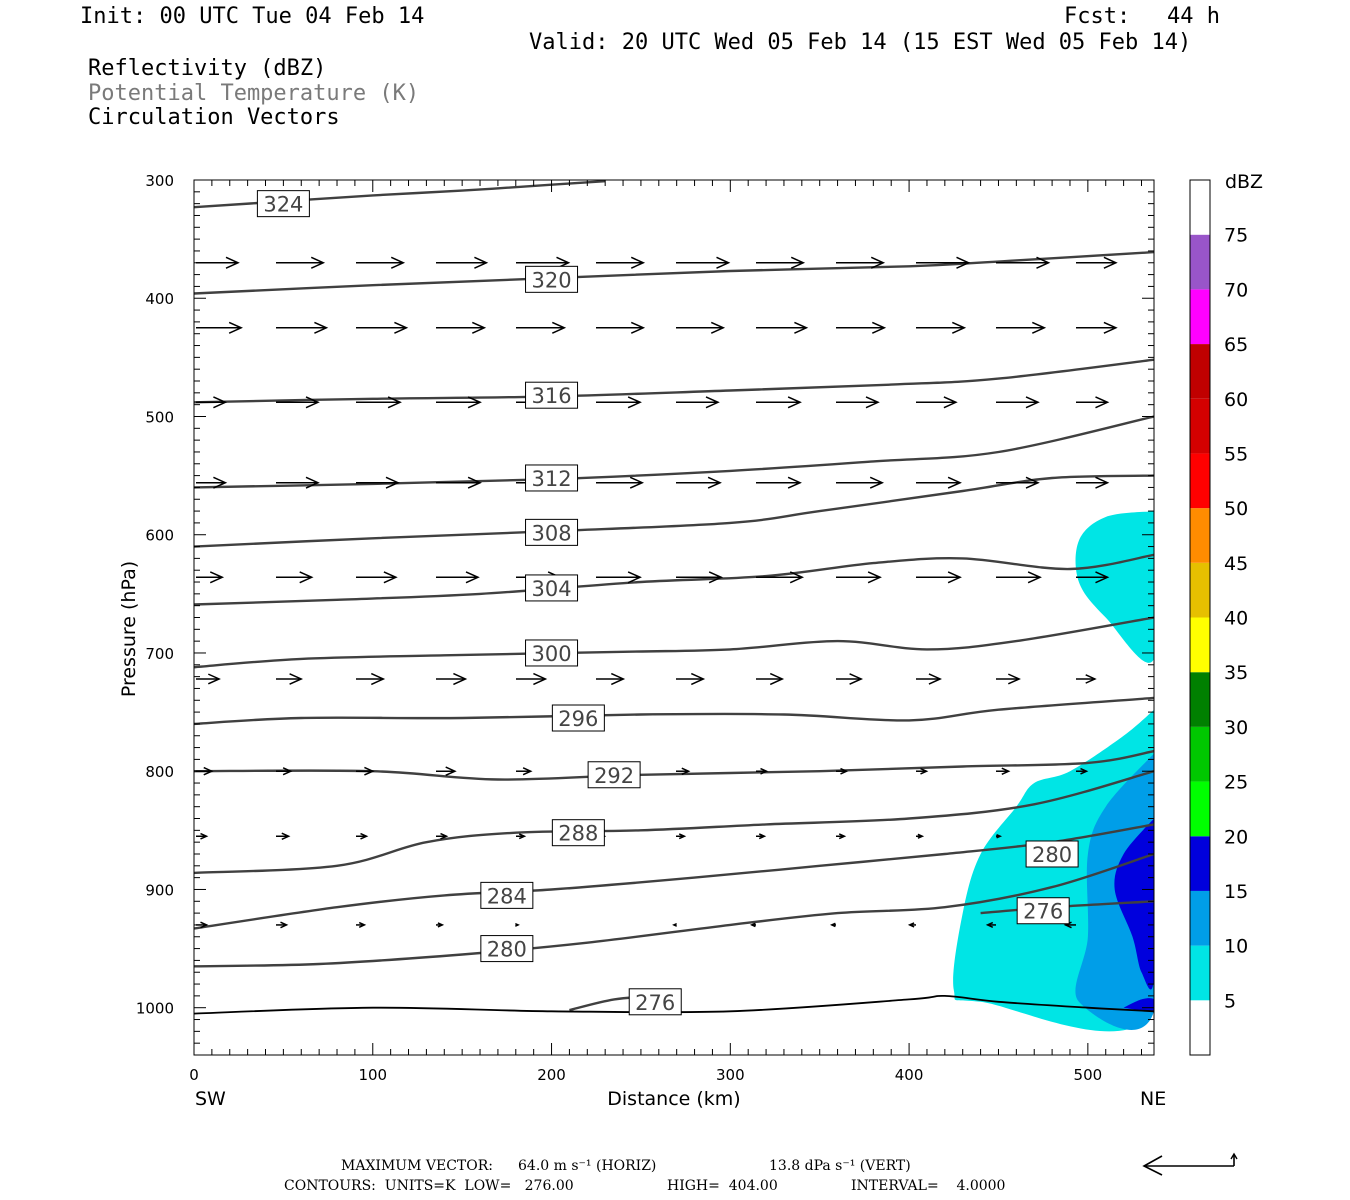 Image resolution: width=1350 pixels, height=1200 pixels. Describe the element at coordinates (1236, 236) in the screenshot. I see `colorbar-tick-label: 75` at that location.